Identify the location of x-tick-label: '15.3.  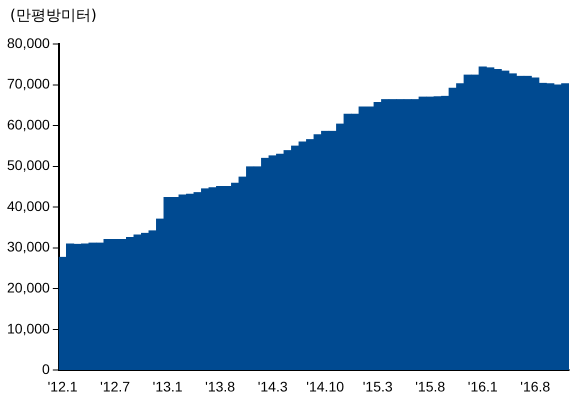
(377, 386).